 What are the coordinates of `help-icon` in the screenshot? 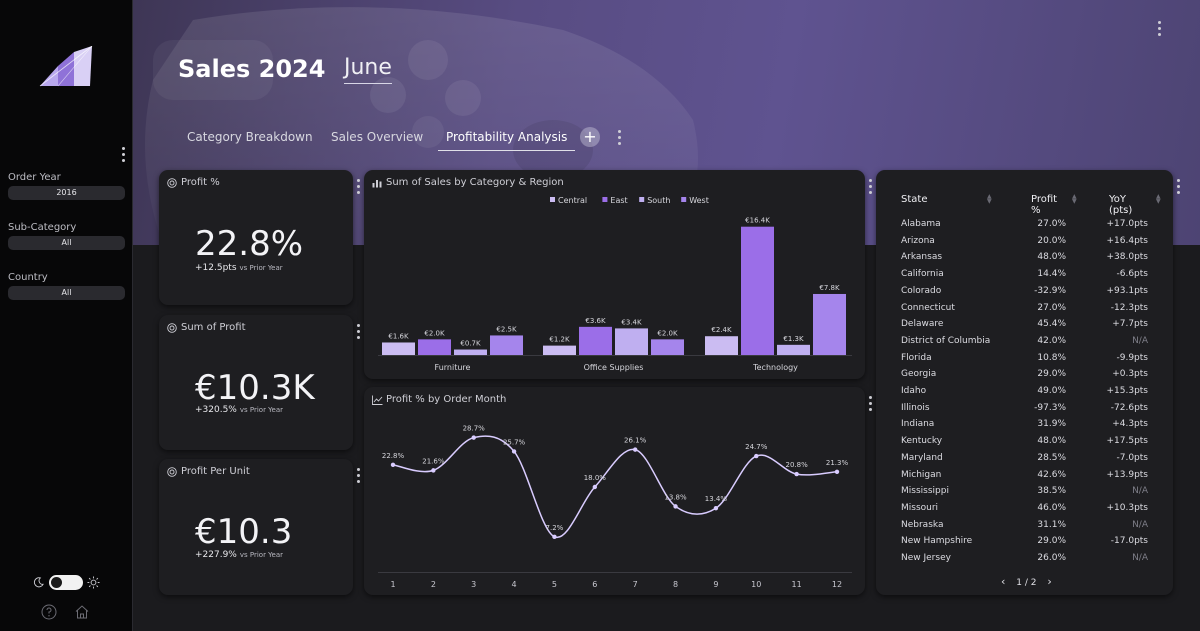 It's located at (49, 612).